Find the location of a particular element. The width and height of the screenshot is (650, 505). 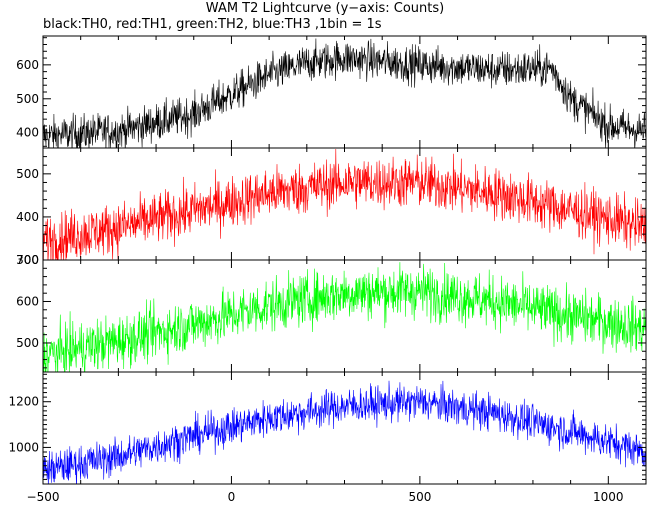

x-tick-label: 1000 is located at coordinates (608, 497).